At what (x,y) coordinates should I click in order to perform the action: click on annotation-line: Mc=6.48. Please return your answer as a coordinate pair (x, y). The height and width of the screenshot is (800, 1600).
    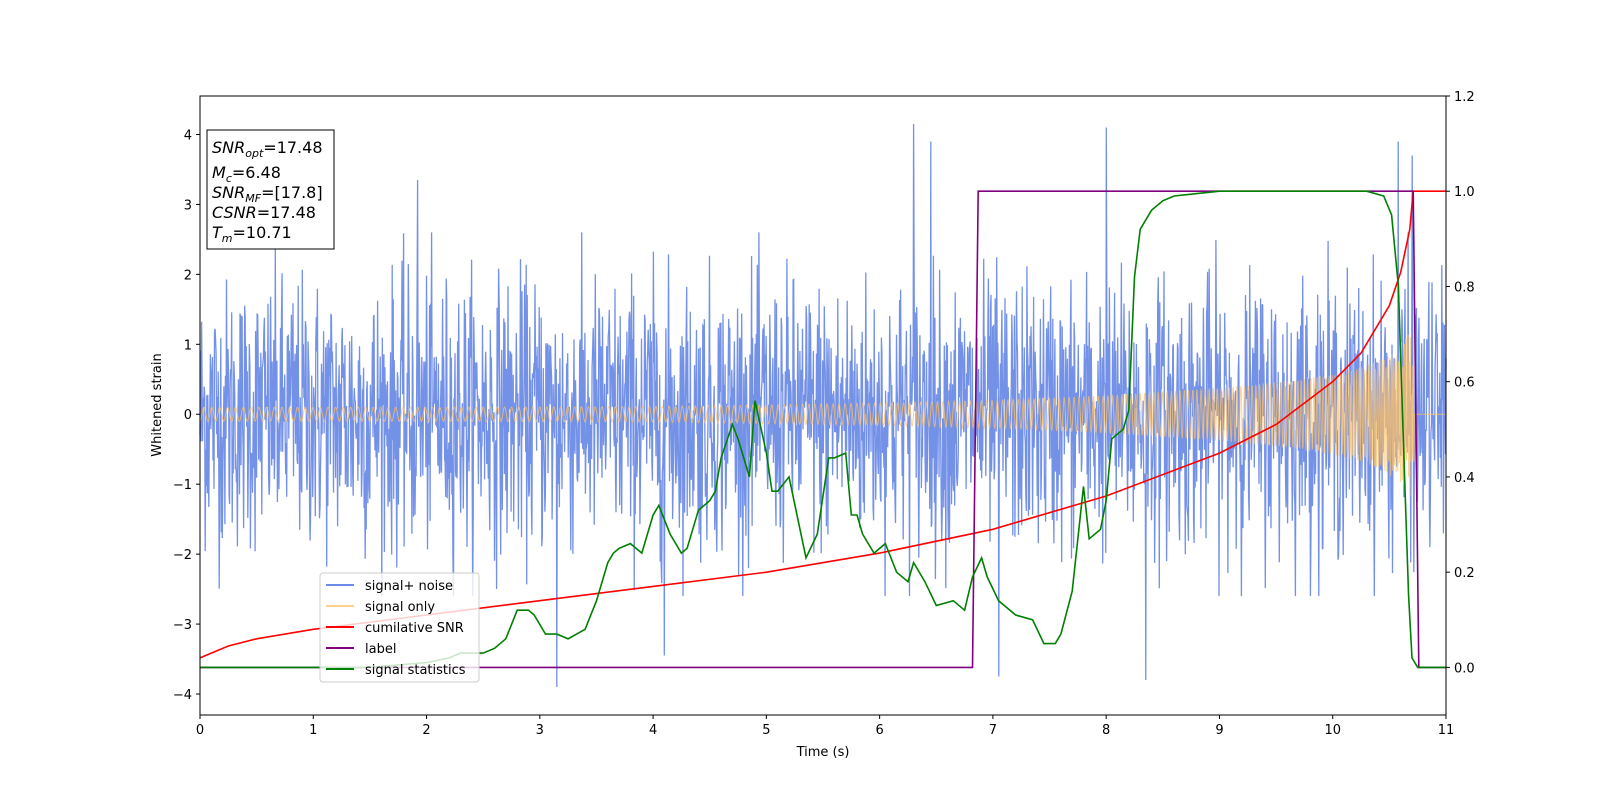
    Looking at the image, I should click on (246, 174).